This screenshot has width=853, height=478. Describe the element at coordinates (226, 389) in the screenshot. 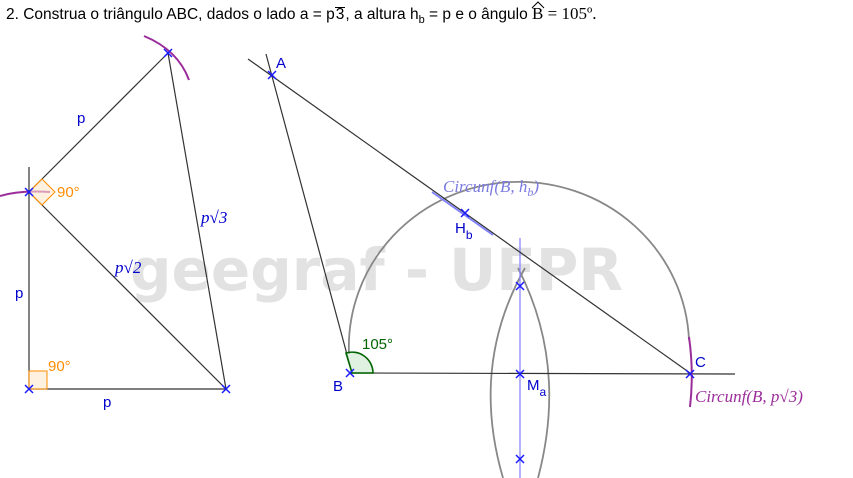

I see `left-point-bottom-right` at that location.